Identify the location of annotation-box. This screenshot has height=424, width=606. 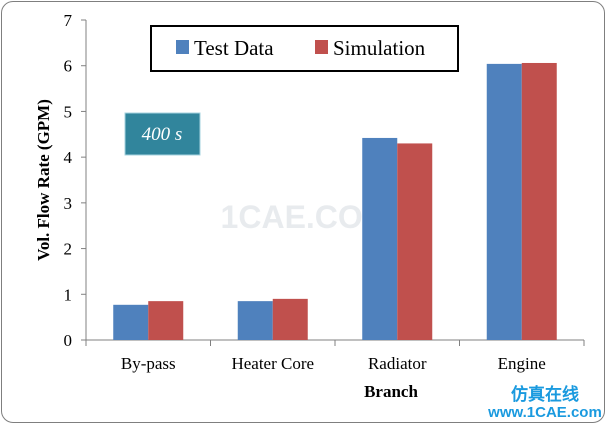
(162, 134).